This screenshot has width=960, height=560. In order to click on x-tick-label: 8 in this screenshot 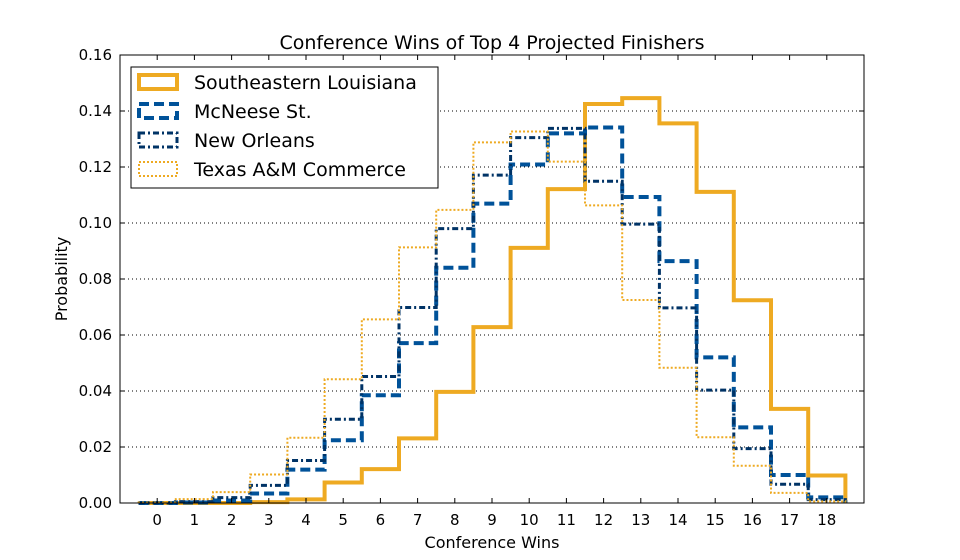, I will do `click(455, 520)`.